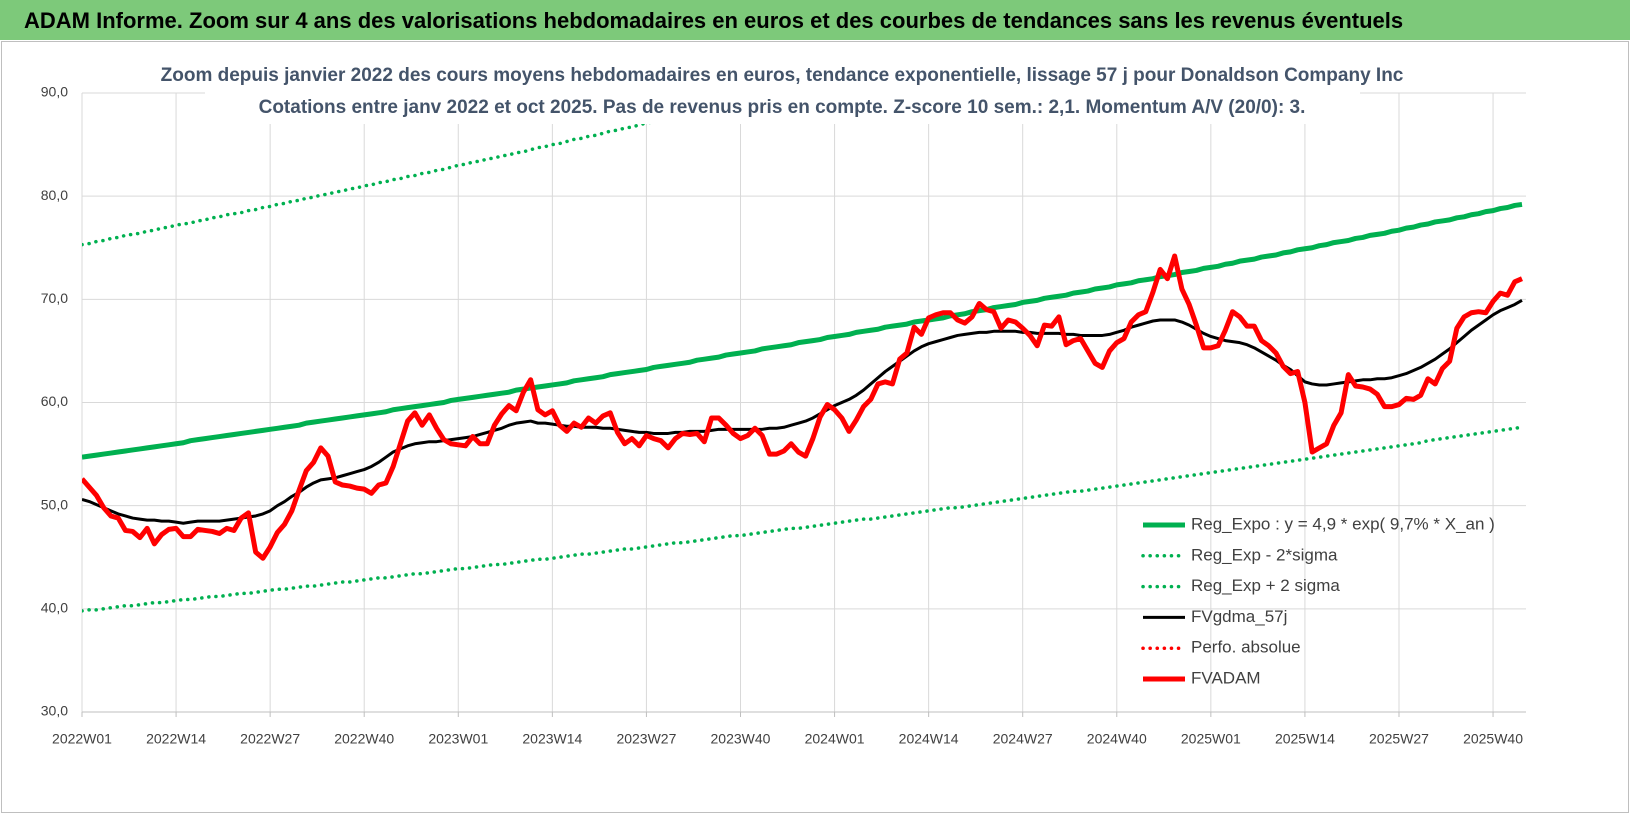 The image size is (1630, 820). I want to click on x-tick-label: 2024W27, so click(1023, 739).